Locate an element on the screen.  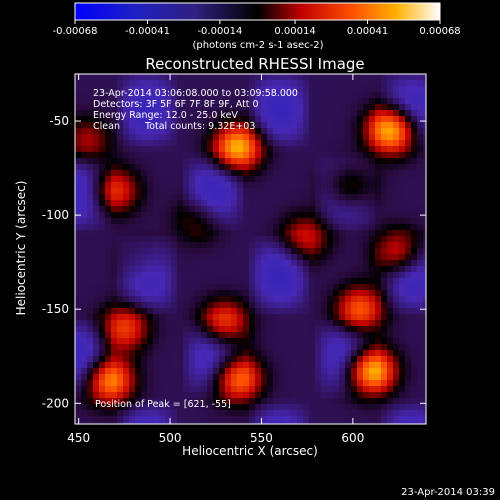
y-tick-label: -50 is located at coordinates (59, 121).